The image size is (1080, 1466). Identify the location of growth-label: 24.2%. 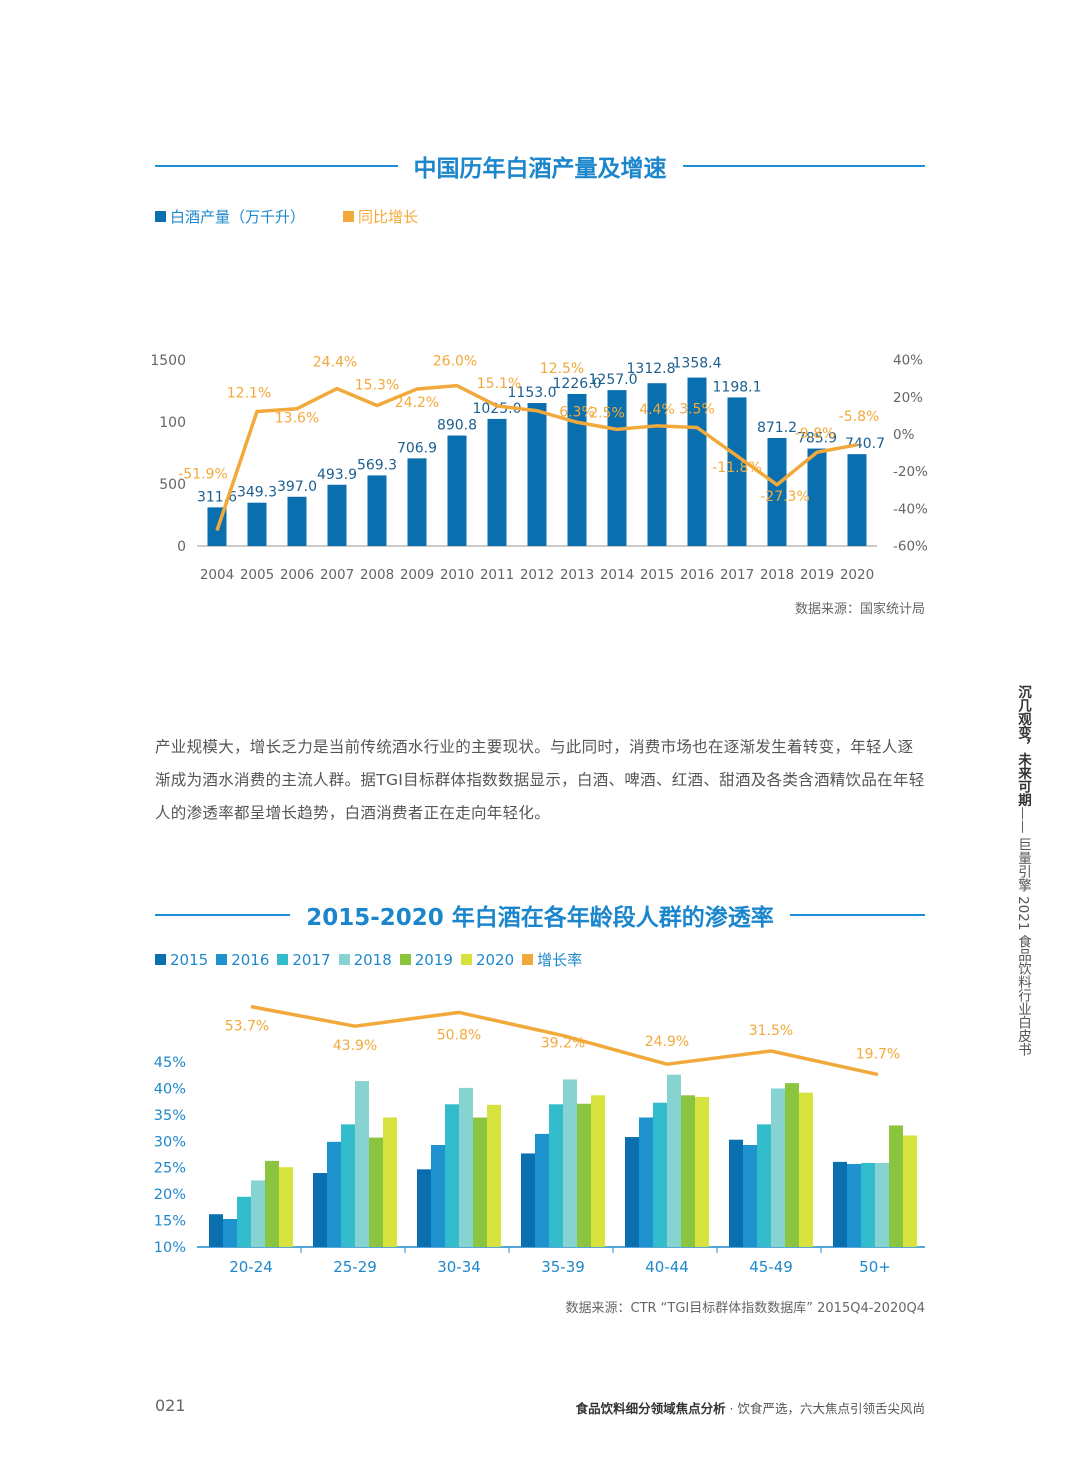
(417, 403).